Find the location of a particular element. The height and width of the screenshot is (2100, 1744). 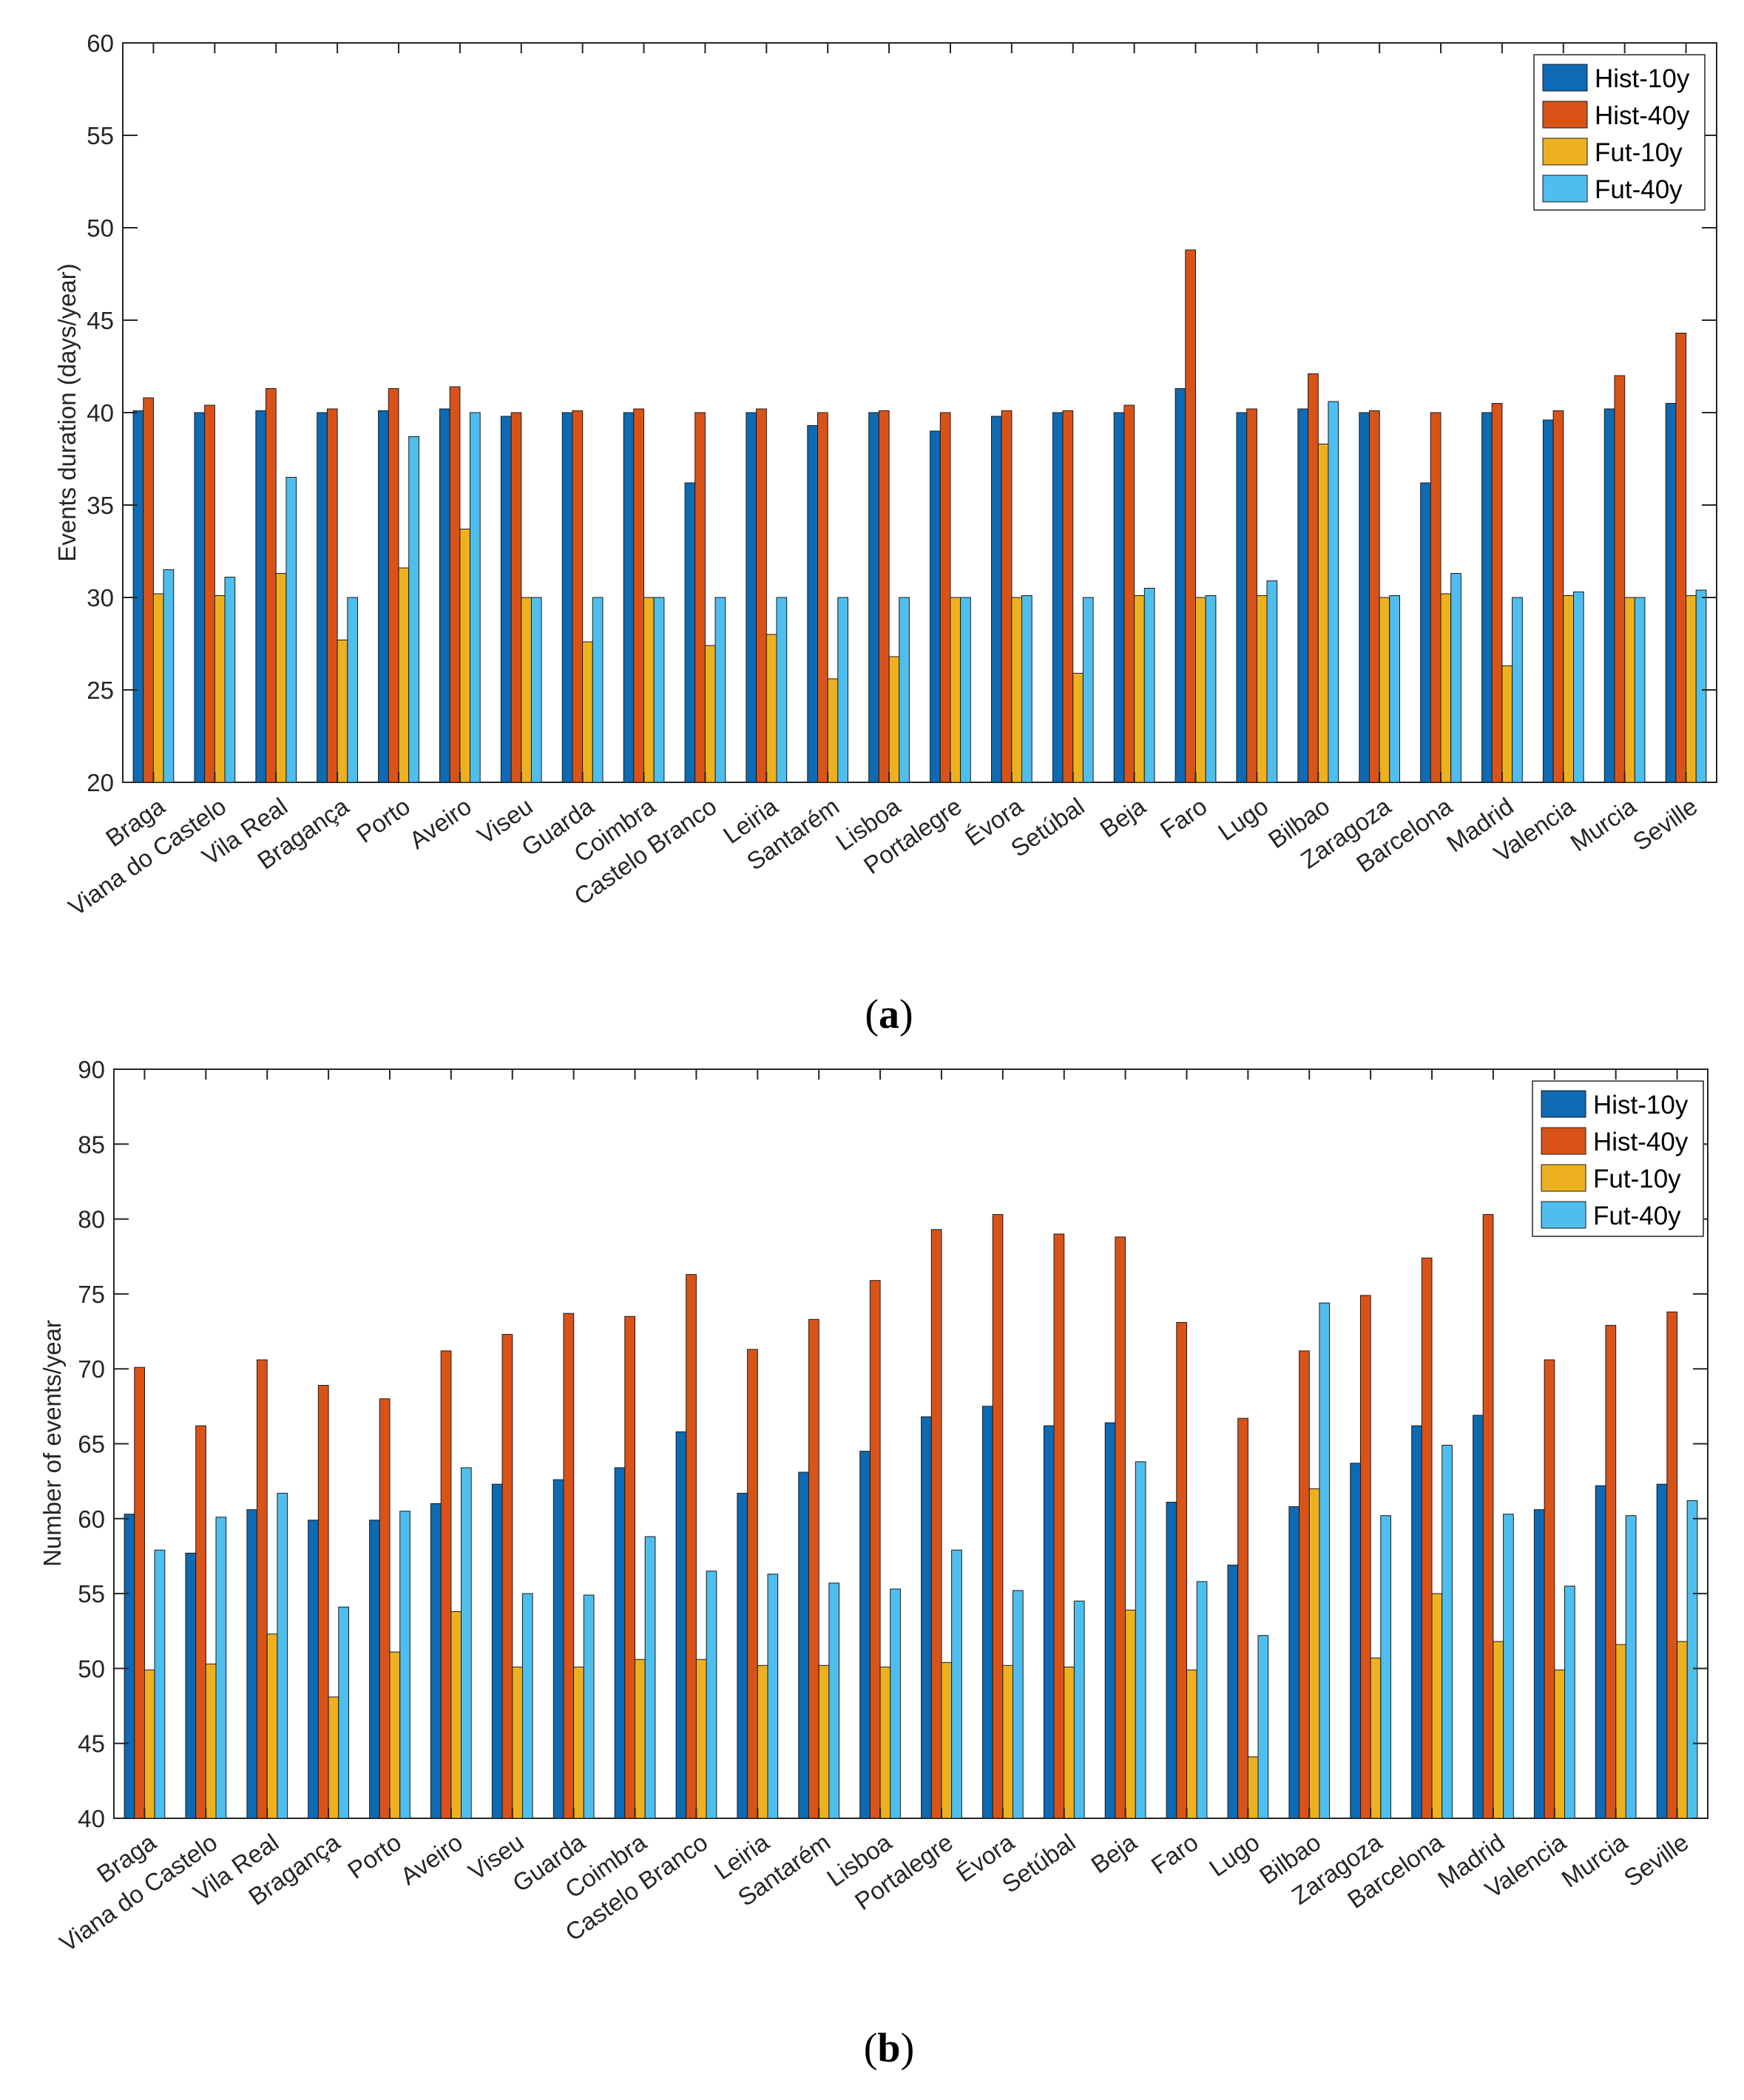

y-tick-label-b-0: 40 is located at coordinates (91, 1819).